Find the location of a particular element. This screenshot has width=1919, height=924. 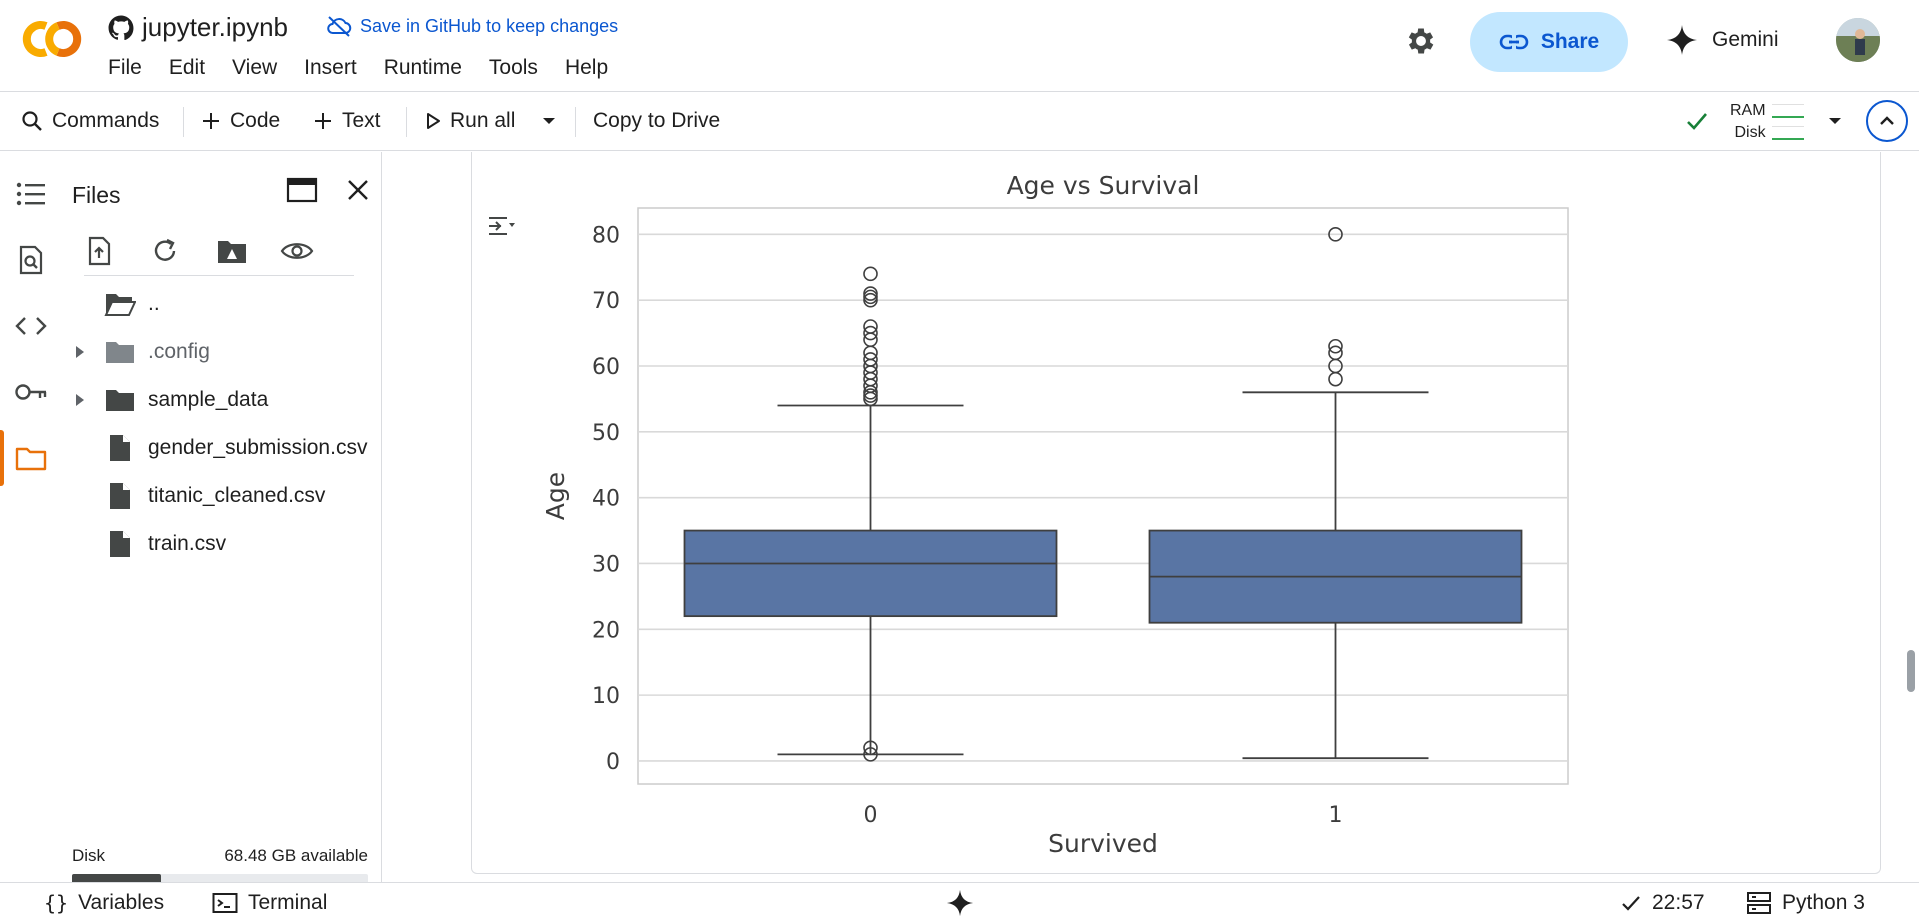

gemini-sparkle-icon is located at coordinates (960, 903).